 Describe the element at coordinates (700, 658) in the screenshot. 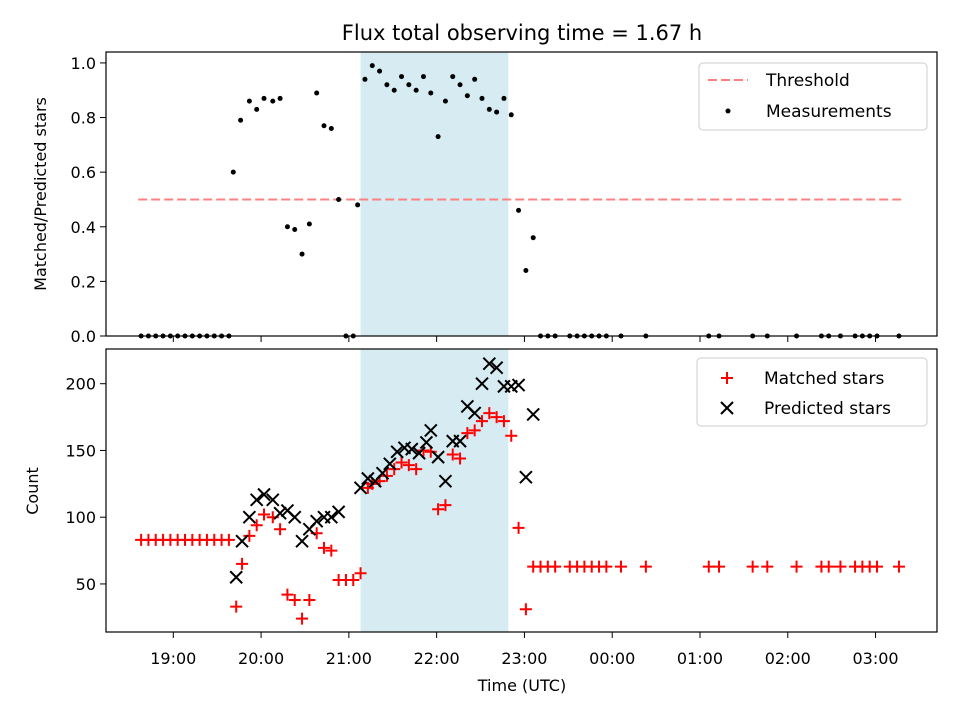

I see `bottom-xtick-label: 01:00` at that location.